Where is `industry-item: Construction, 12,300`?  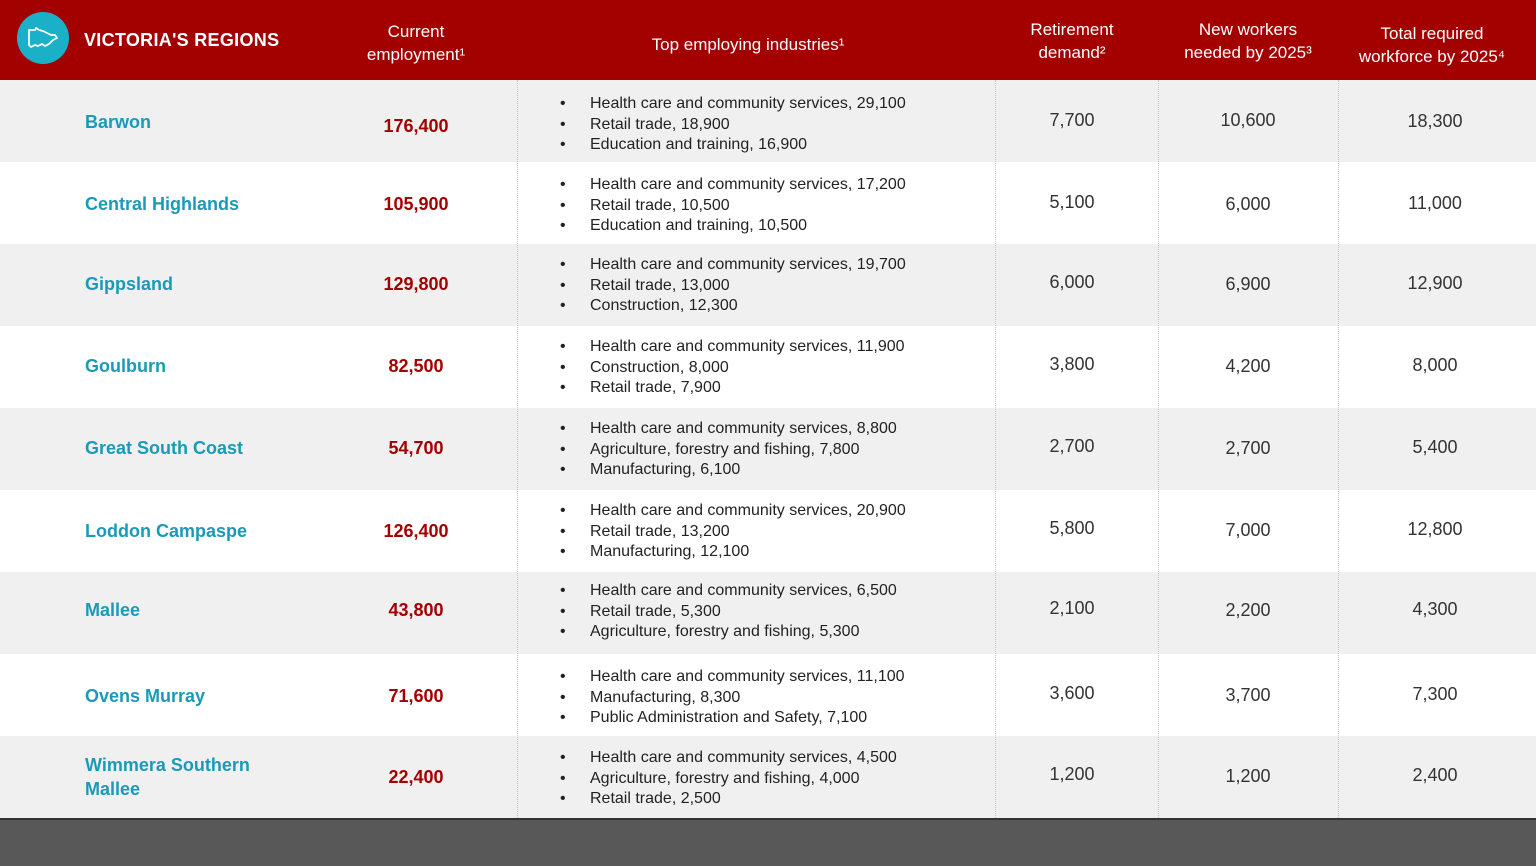 industry-item: Construction, 12,300 is located at coordinates (733, 306).